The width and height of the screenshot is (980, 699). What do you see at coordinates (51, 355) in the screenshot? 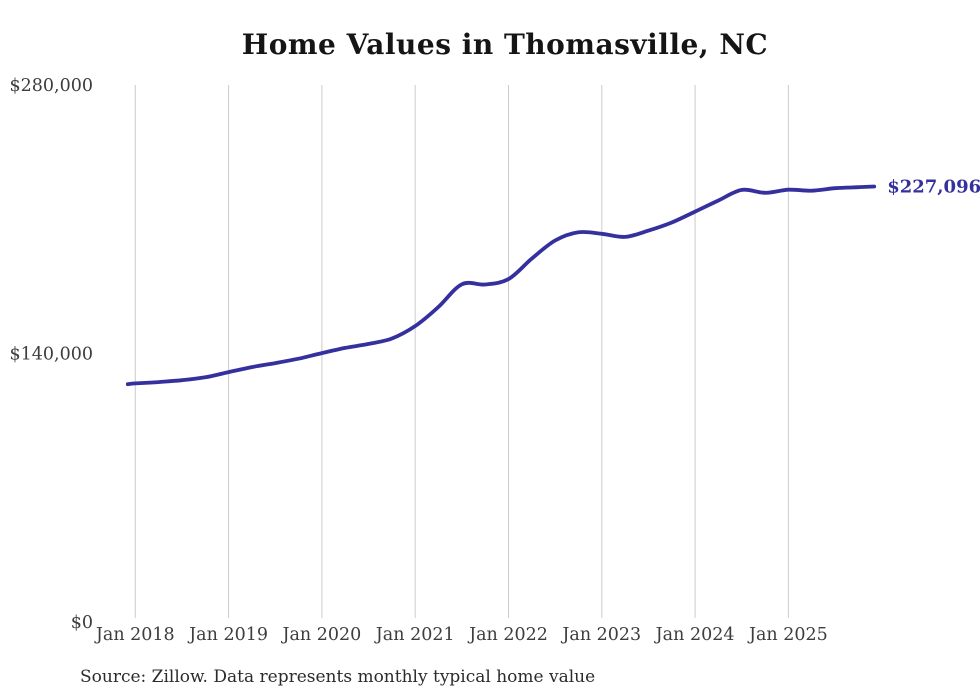
I see `y-tick-label: $140,000` at bounding box center [51, 355].